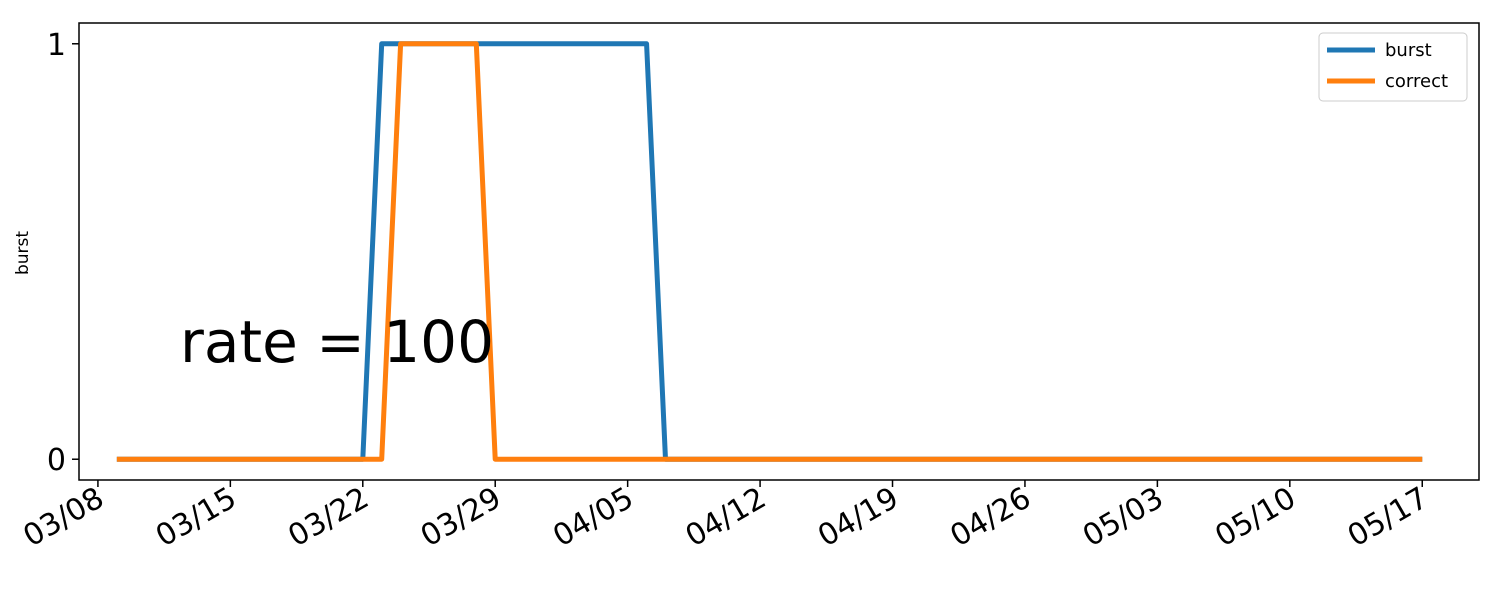 The height and width of the screenshot is (600, 1500). I want to click on x-tick-label: 05/10, so click(1255, 518).